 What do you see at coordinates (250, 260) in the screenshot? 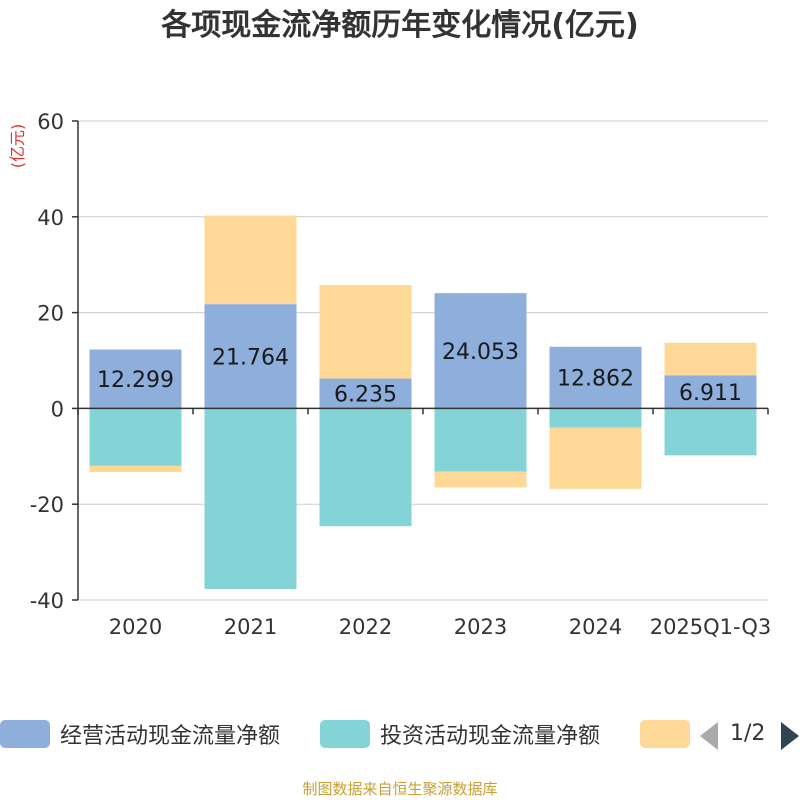
I see `bar-financing-2021` at bounding box center [250, 260].